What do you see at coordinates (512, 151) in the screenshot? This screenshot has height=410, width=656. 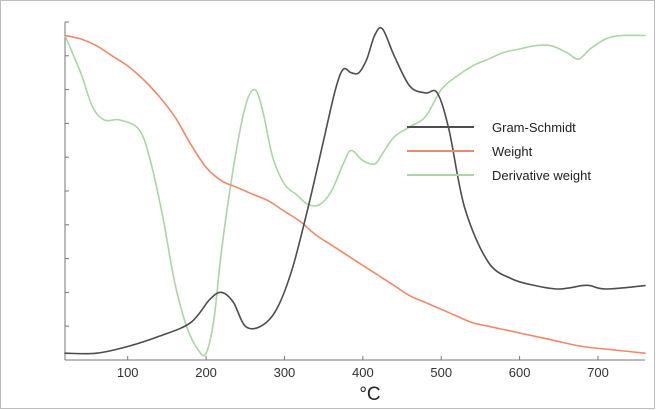 I see `legend-label-weight: Weight` at bounding box center [512, 151].